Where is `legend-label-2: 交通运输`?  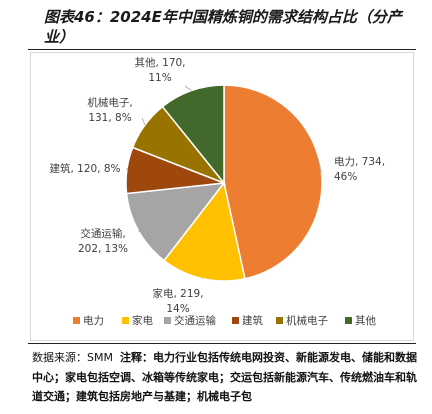 legend-label-2: 交通运输 is located at coordinates (195, 320).